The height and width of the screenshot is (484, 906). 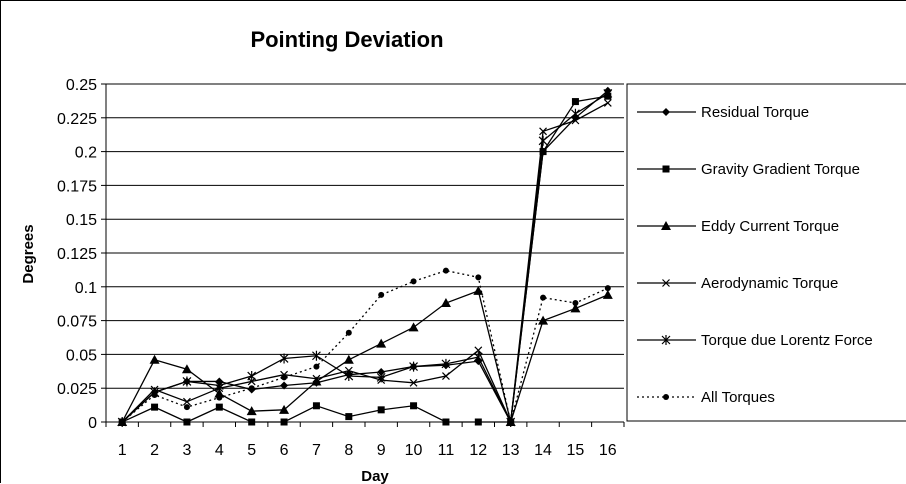 I want to click on legend-item: Aerodynamic Torque, so click(x=737, y=283).